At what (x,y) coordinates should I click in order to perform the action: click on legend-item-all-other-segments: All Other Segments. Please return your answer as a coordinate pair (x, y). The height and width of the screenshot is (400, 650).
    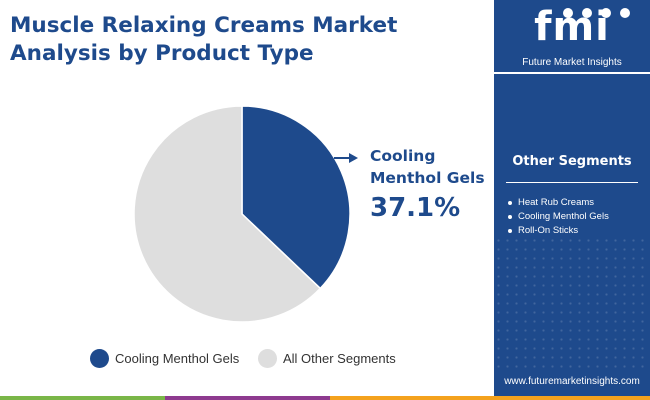
    Looking at the image, I should click on (327, 358).